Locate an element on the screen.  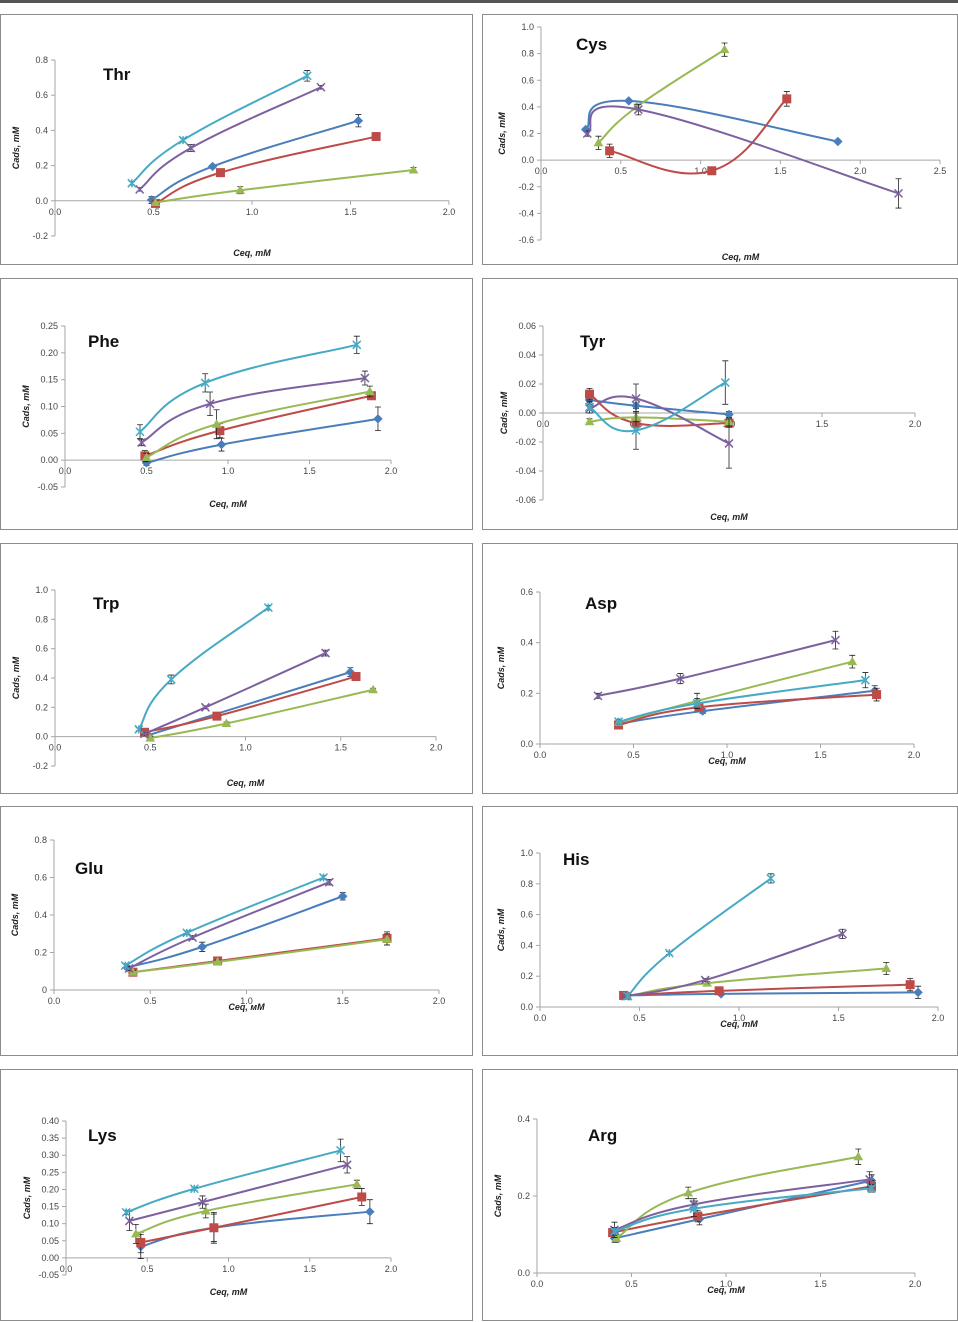
chart-title: His is located at coordinates (576, 859).